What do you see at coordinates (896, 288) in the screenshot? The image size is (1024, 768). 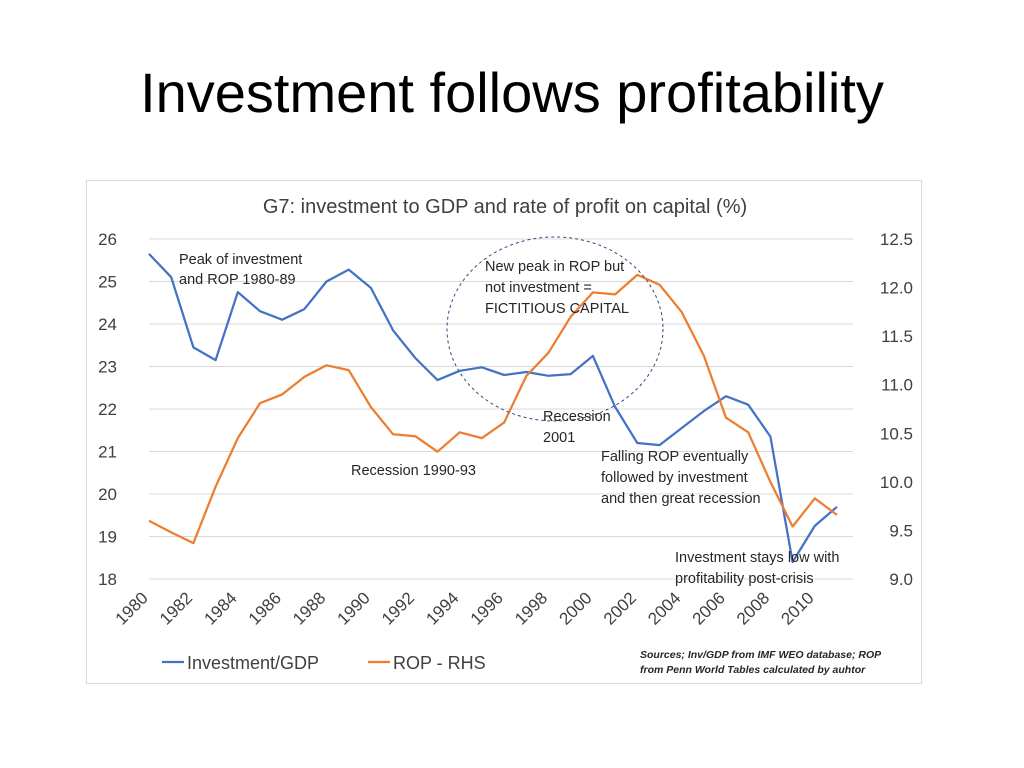 I see `right-tick-label: 12.0` at bounding box center [896, 288].